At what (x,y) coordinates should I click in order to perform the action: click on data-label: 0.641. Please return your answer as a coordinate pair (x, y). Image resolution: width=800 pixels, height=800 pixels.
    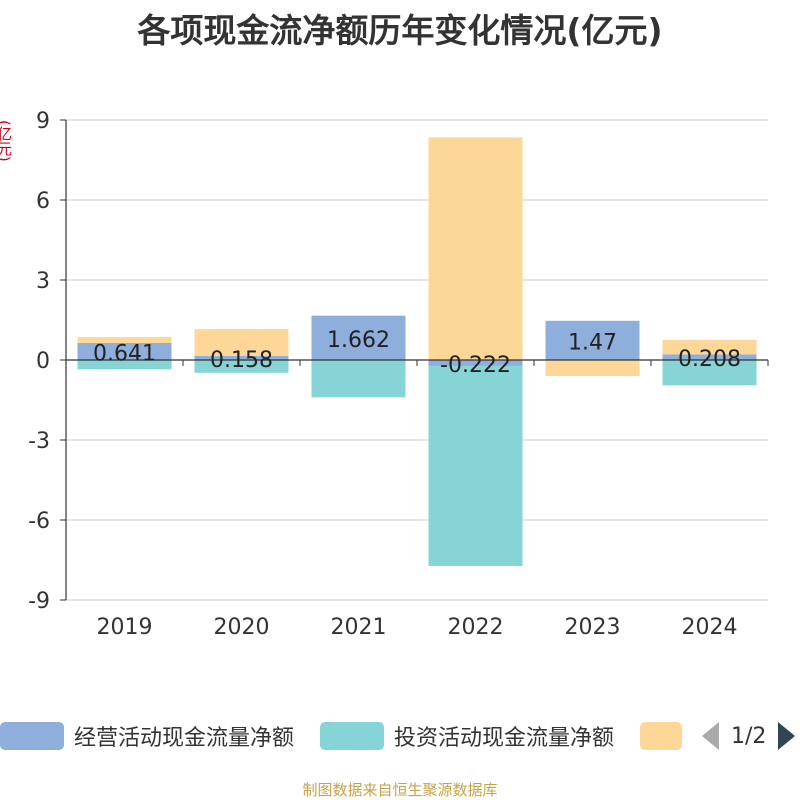
    Looking at the image, I should click on (124, 353).